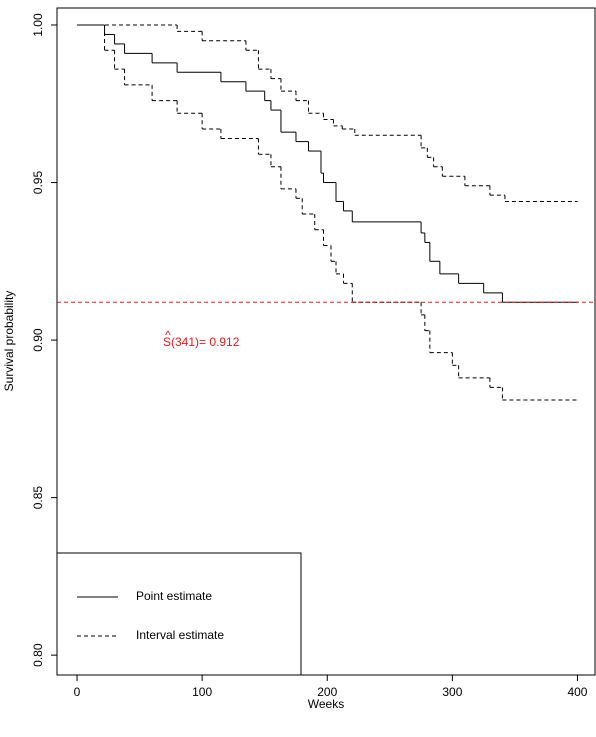  What do you see at coordinates (327, 692) in the screenshot?
I see `x-tick-label: 200` at bounding box center [327, 692].